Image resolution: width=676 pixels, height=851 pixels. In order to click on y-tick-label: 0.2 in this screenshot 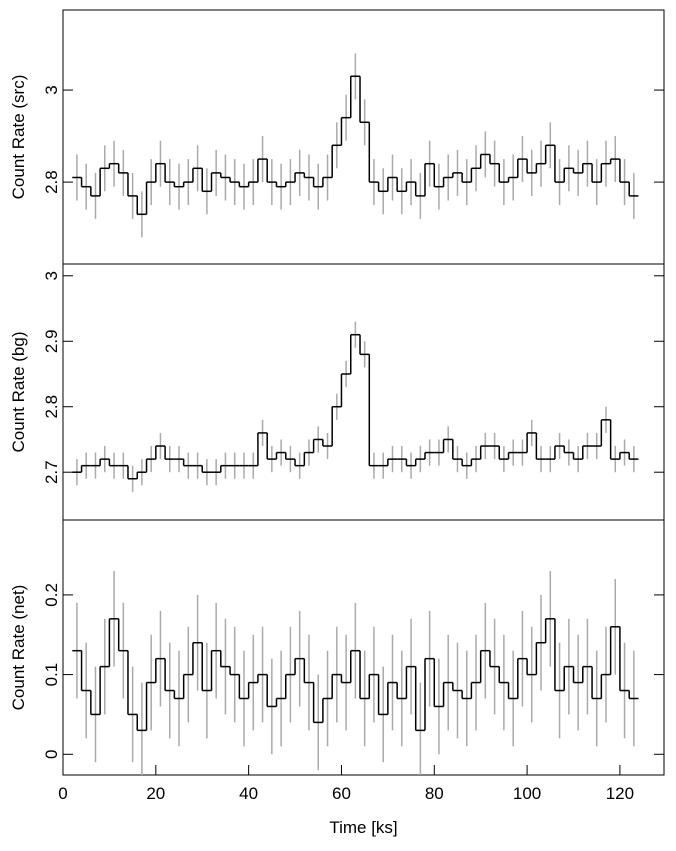, I will do `click(51, 595)`.